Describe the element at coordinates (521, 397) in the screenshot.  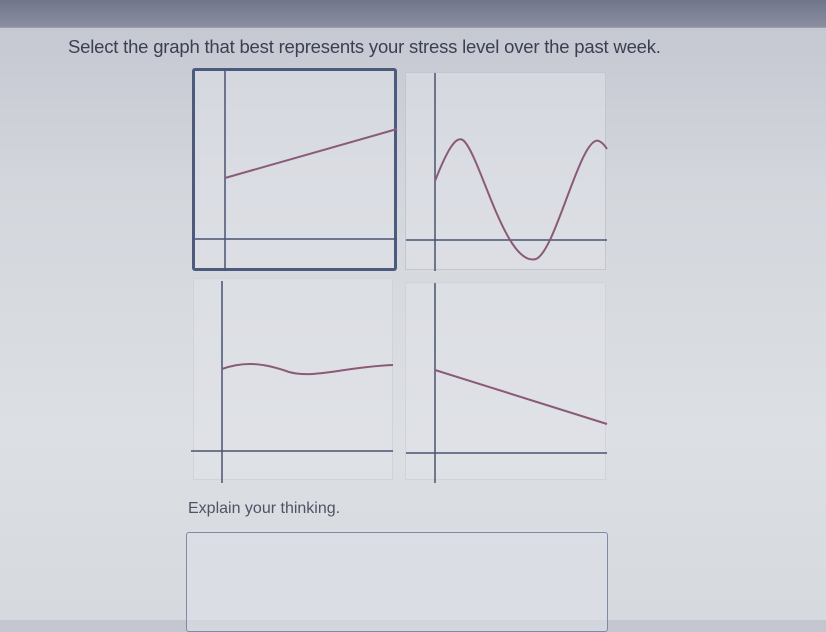
I see `decreasing-line` at that location.